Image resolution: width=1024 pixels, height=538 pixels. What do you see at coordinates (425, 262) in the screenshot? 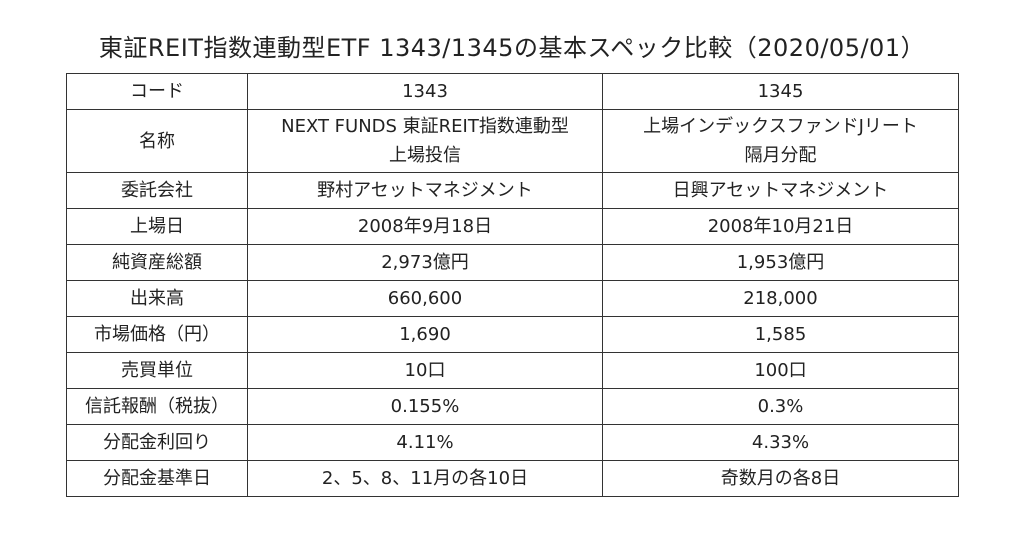
I see `cell-1343: 2,973億円` at bounding box center [425, 262].